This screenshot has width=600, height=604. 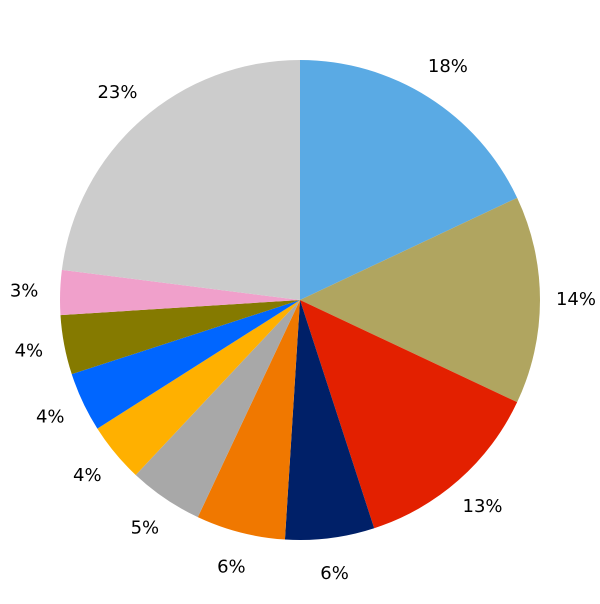 I want to click on slice-label: 5%, so click(x=145, y=527).